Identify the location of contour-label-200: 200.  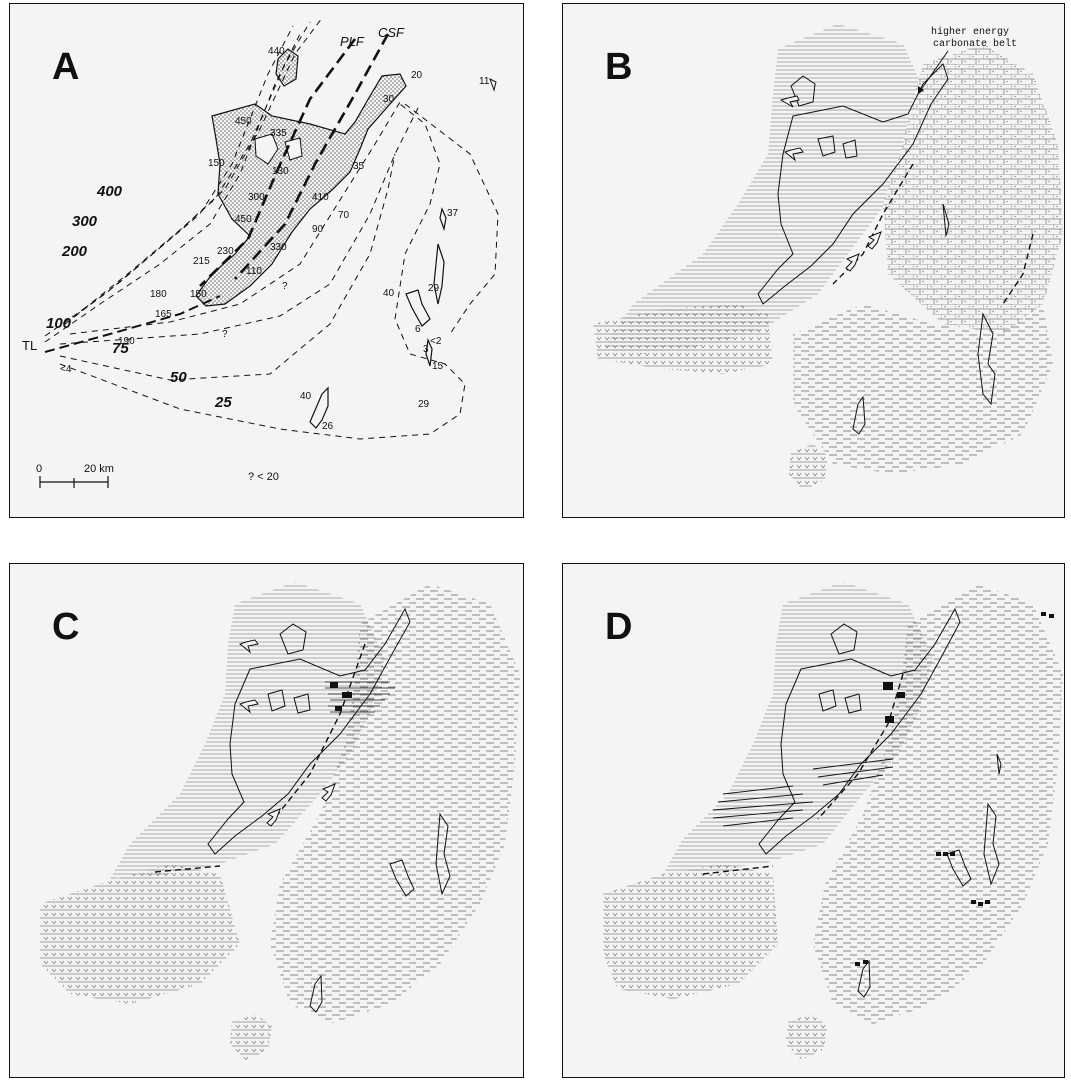
(74, 251).